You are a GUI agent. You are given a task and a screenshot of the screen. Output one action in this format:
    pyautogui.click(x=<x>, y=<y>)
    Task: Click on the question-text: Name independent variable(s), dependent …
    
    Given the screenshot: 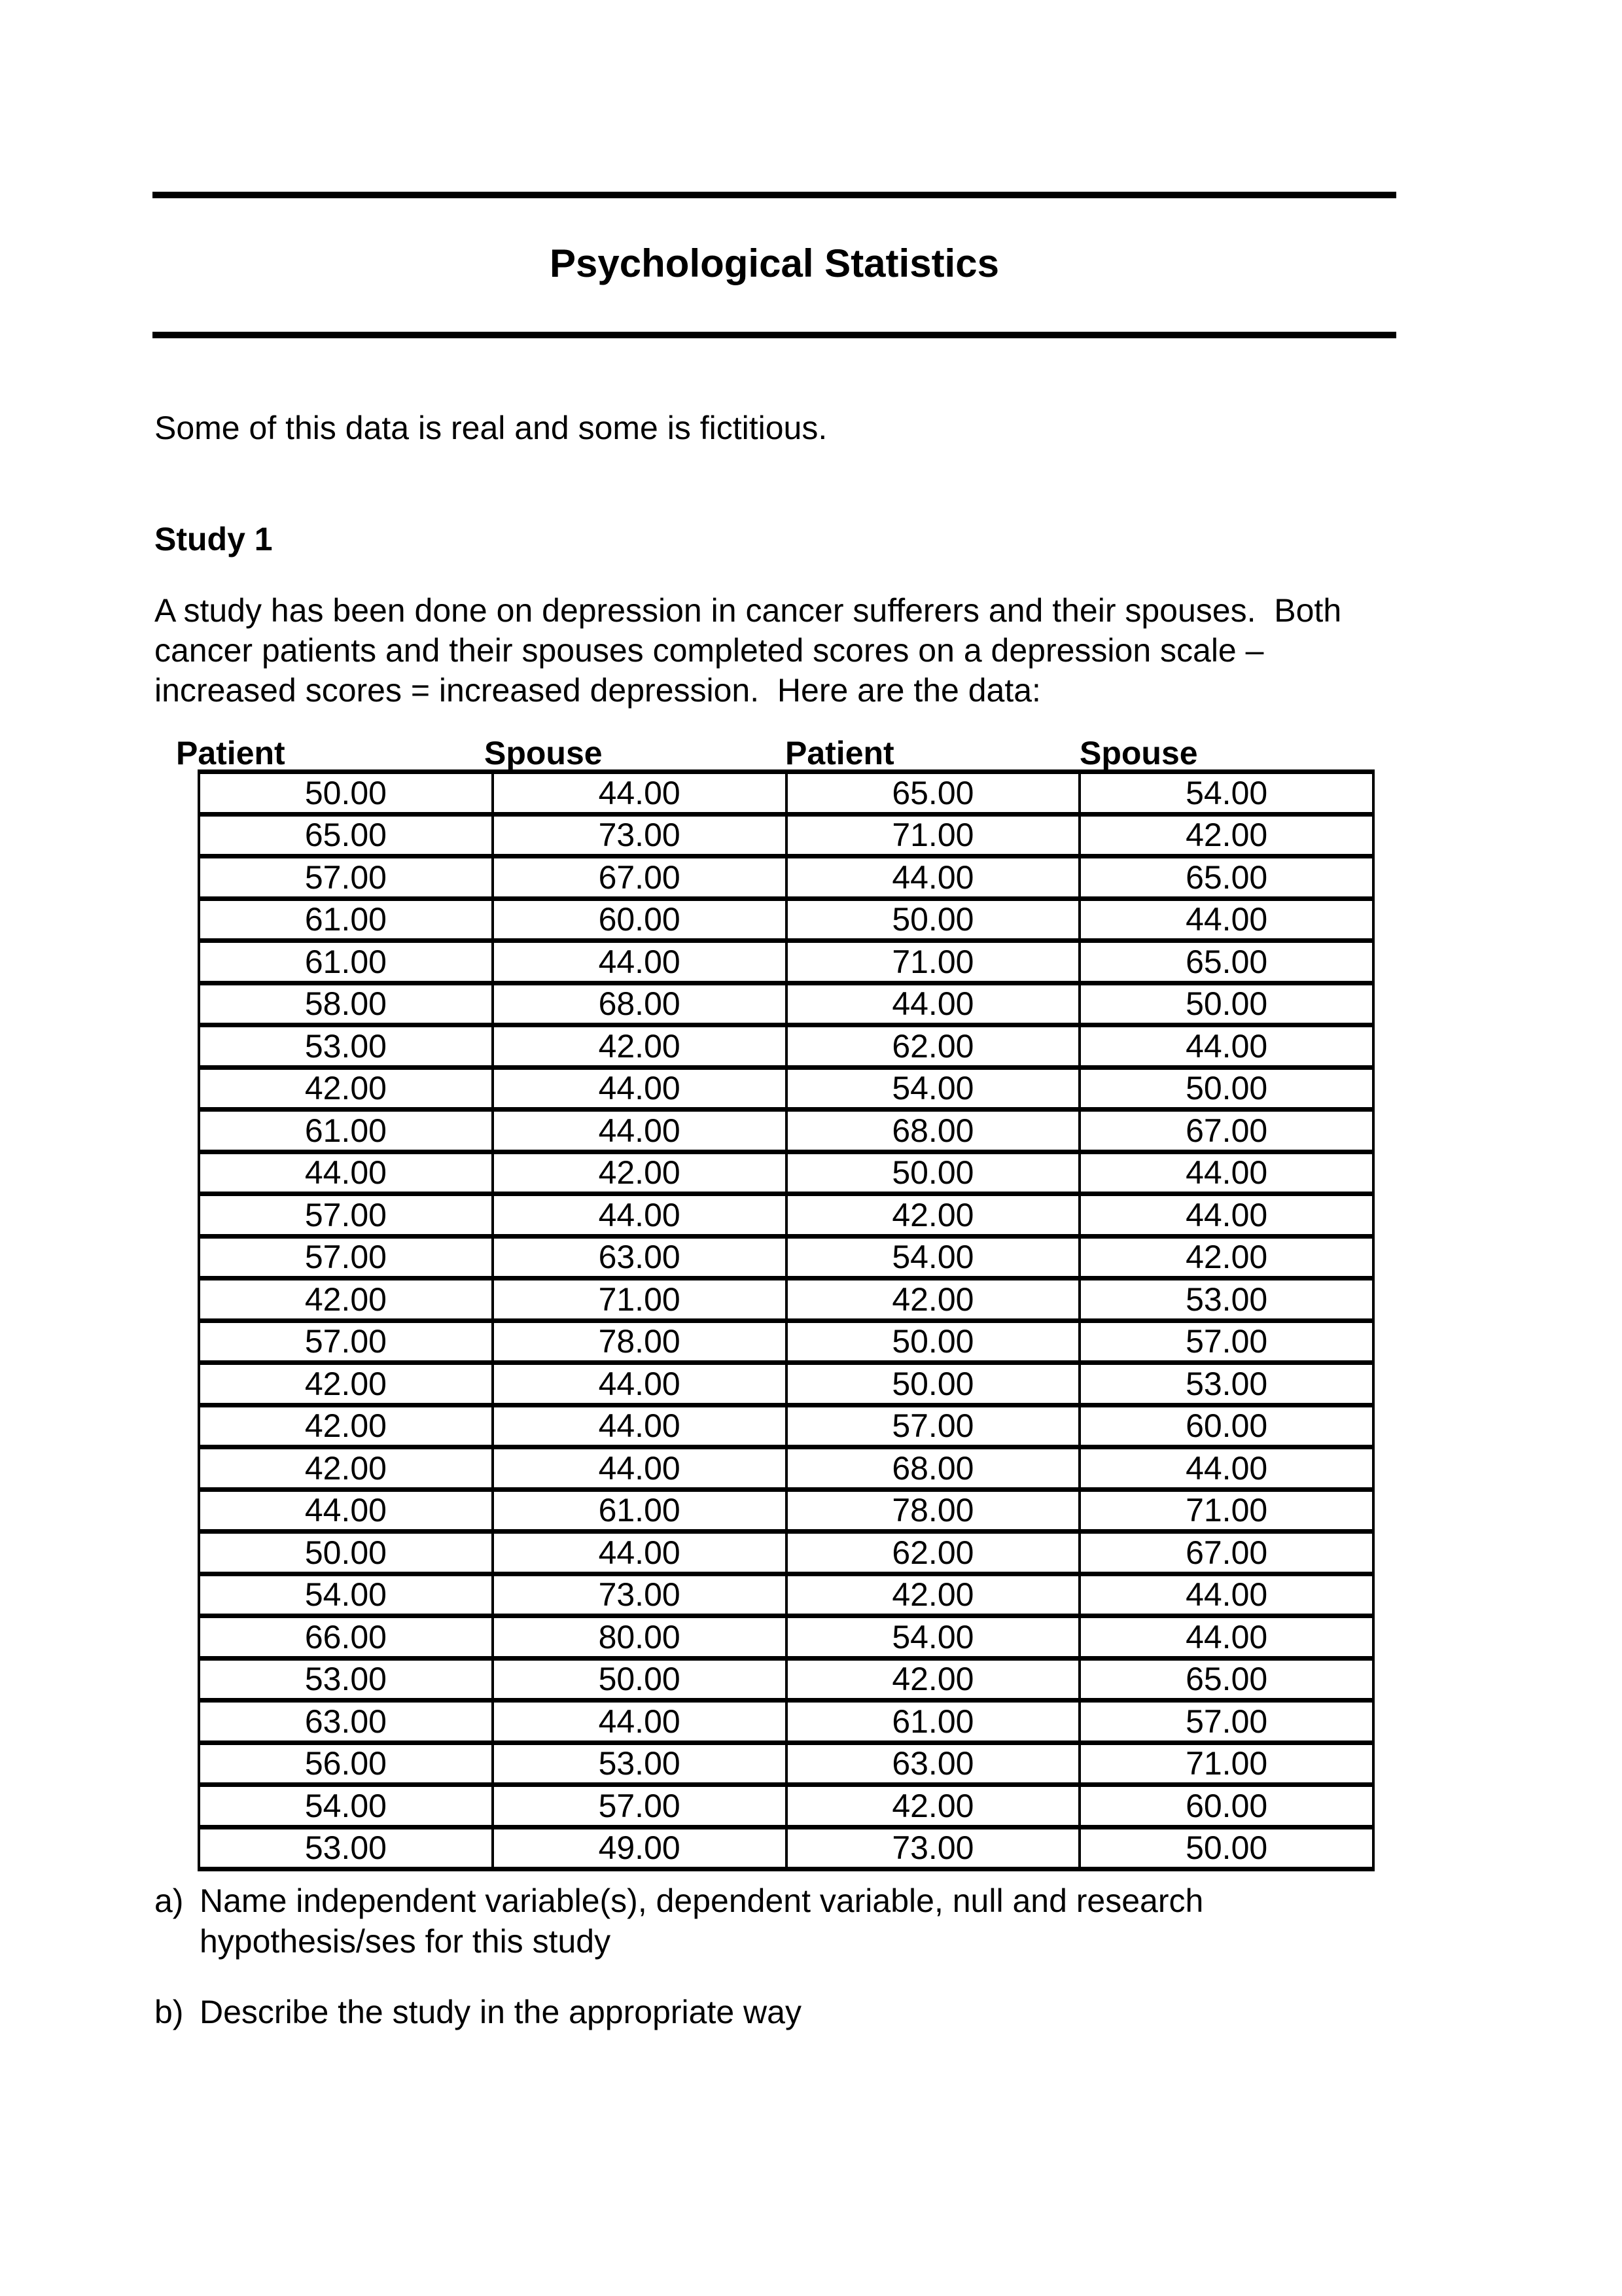 What is the action you would take?
    pyautogui.click(x=702, y=1921)
    